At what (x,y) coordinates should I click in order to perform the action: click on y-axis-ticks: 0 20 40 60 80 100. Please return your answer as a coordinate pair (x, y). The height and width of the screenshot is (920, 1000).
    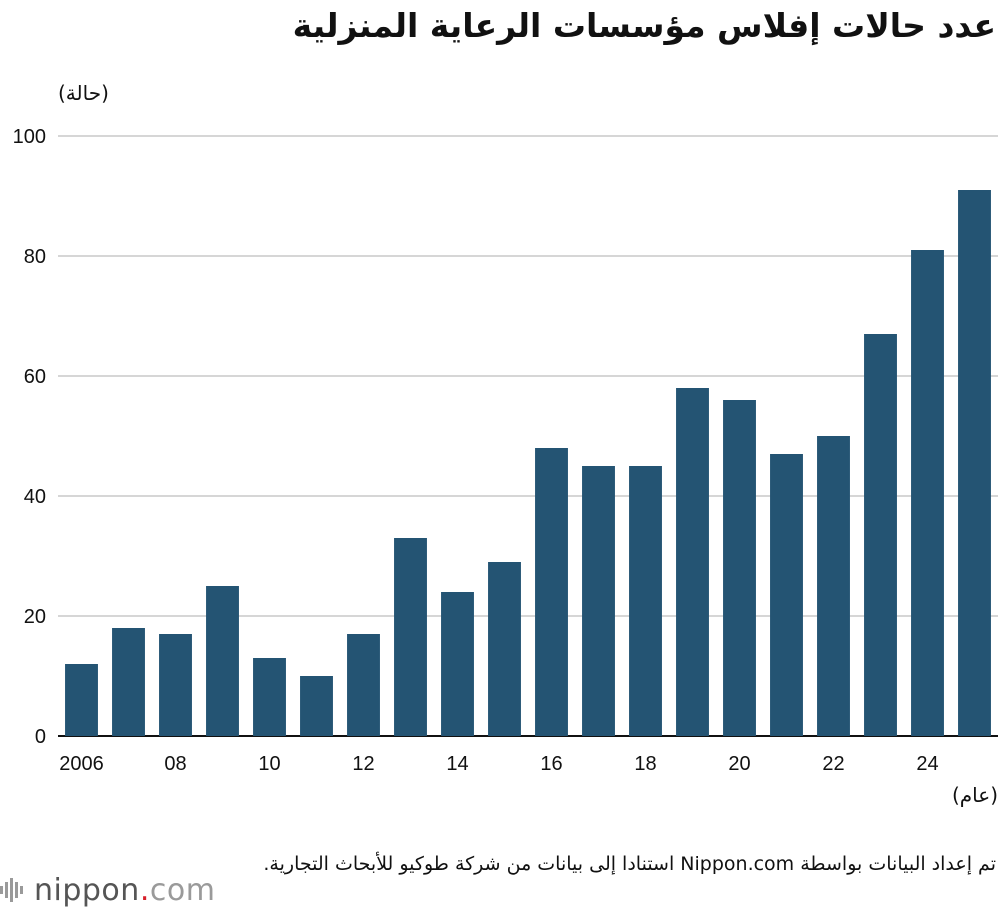
    Looking at the image, I should click on (29, 437).